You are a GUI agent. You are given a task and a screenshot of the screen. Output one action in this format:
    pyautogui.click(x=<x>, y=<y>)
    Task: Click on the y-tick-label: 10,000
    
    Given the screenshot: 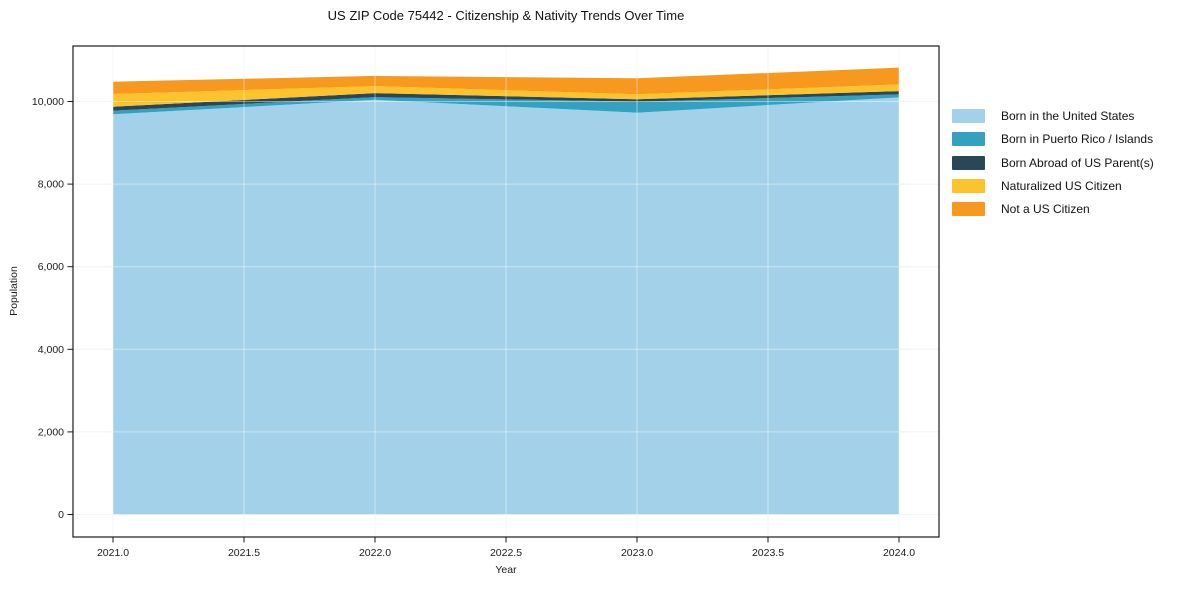 What is the action you would take?
    pyautogui.click(x=48, y=102)
    